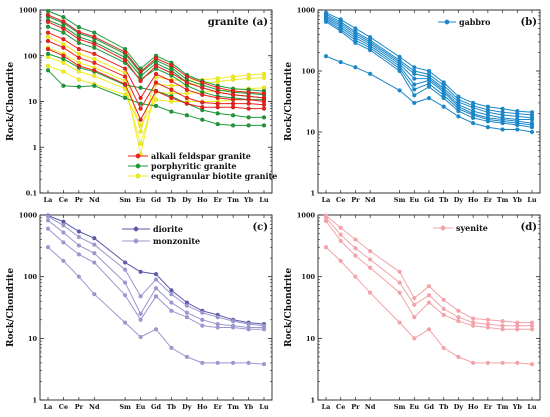 The width and height of the screenshot is (550, 417). I want to click on panel-label: granite (a), so click(238, 22).